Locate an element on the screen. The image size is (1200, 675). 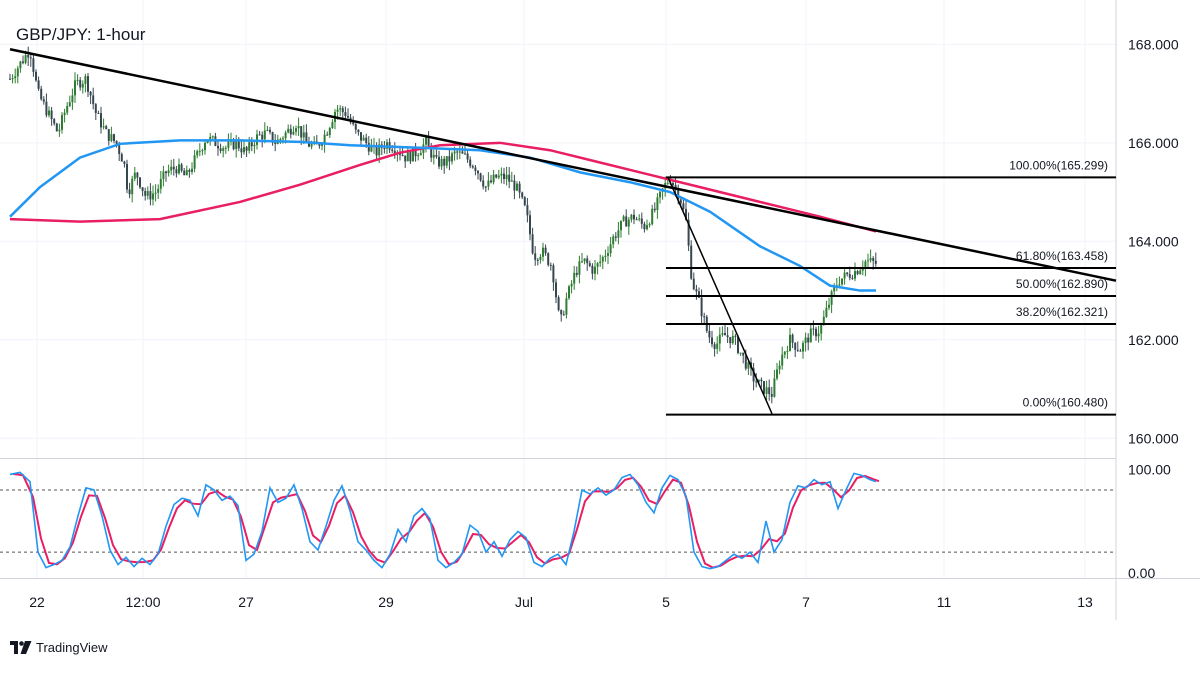
fib-level-label: 100.00%(165.299) is located at coordinates (1058, 165).